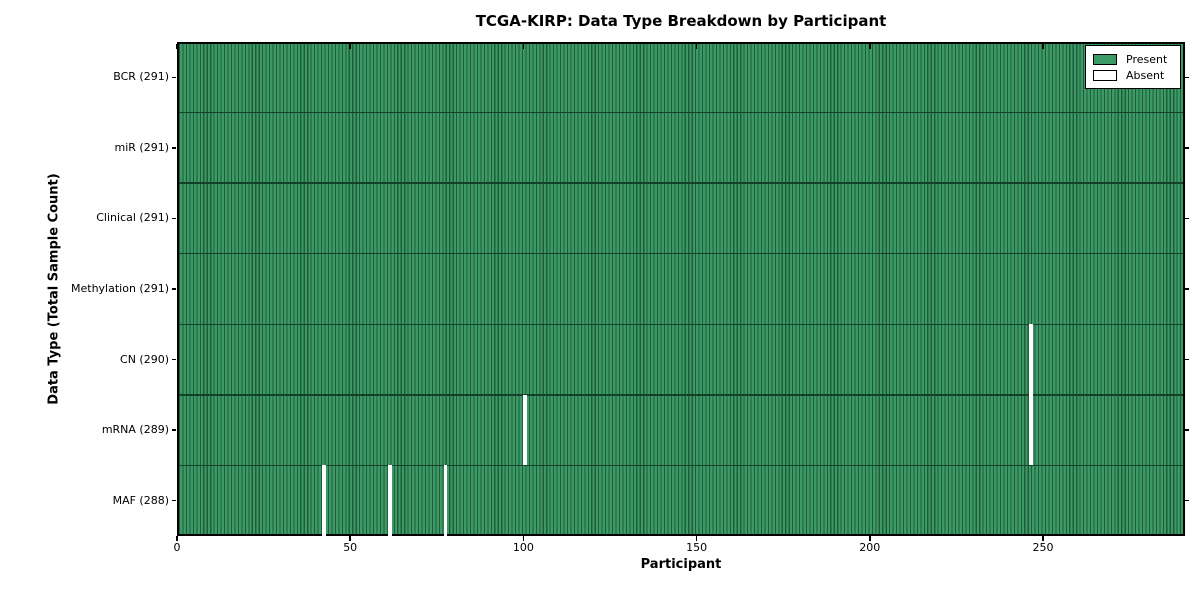  What do you see at coordinates (523, 547) in the screenshot?
I see `x-tick-label: 100` at bounding box center [523, 547].